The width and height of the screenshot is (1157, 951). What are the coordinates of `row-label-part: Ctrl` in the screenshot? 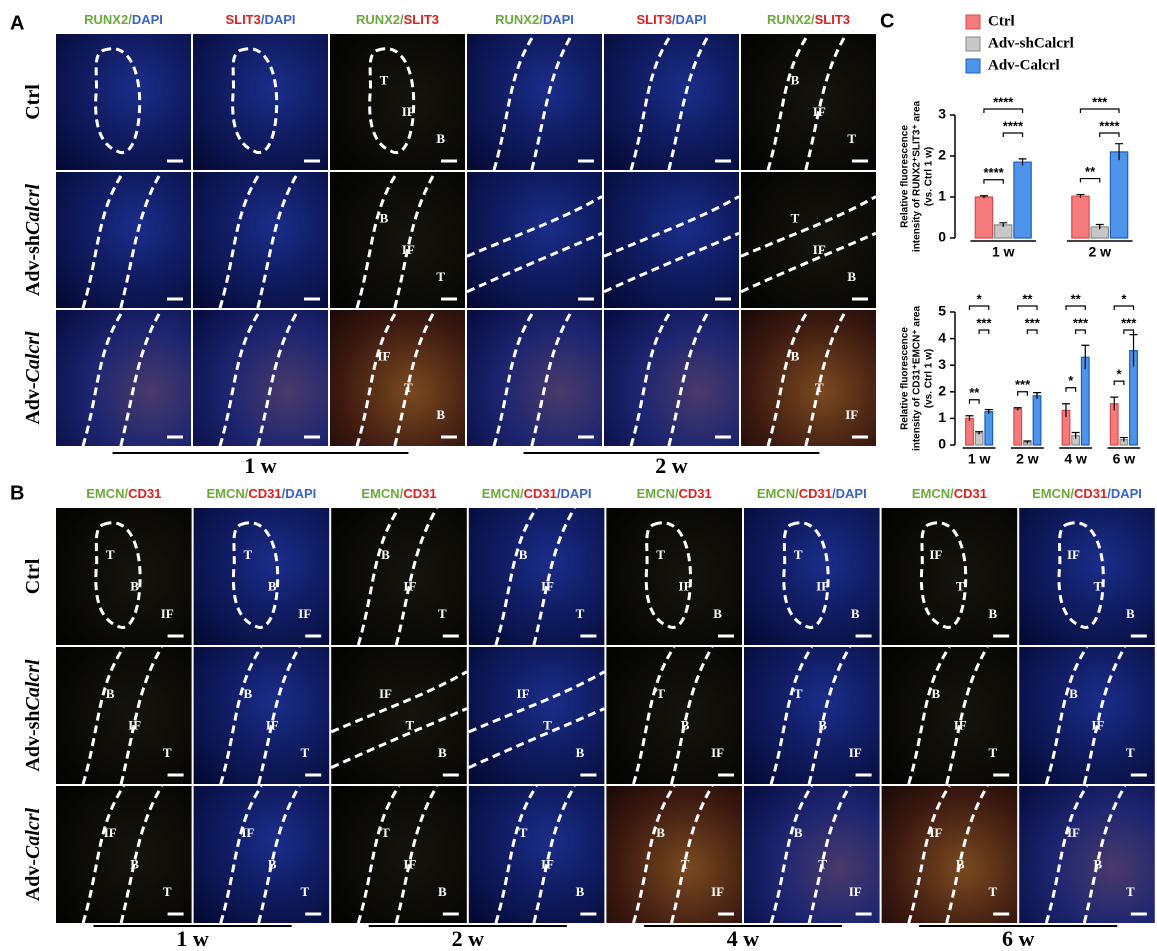 It's located at (33, 576).